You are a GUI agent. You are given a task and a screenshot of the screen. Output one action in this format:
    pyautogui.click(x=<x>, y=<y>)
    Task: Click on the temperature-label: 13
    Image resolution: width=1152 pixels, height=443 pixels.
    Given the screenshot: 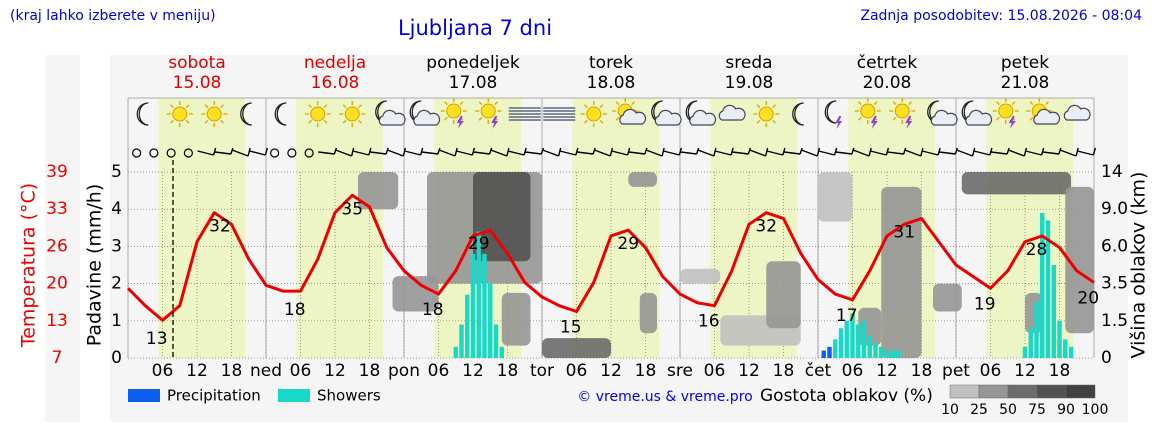 What is the action you would take?
    pyautogui.click(x=157, y=339)
    